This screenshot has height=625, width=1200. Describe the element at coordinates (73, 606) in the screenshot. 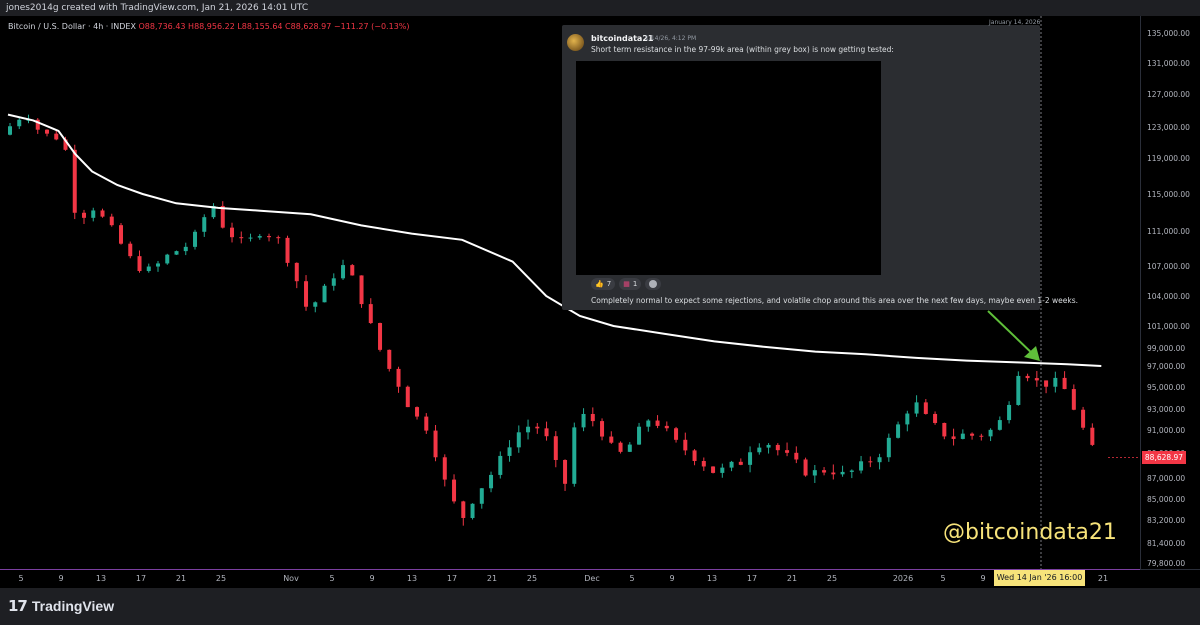

I see `tradingview-wordmark: TradingView` at that location.